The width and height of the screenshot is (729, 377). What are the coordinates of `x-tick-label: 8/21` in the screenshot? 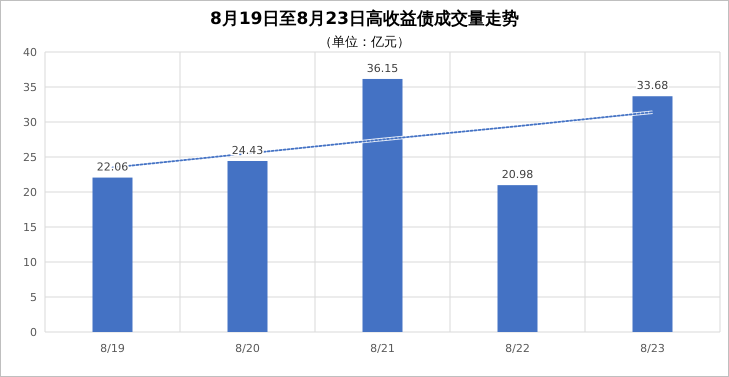 It's located at (382, 348).